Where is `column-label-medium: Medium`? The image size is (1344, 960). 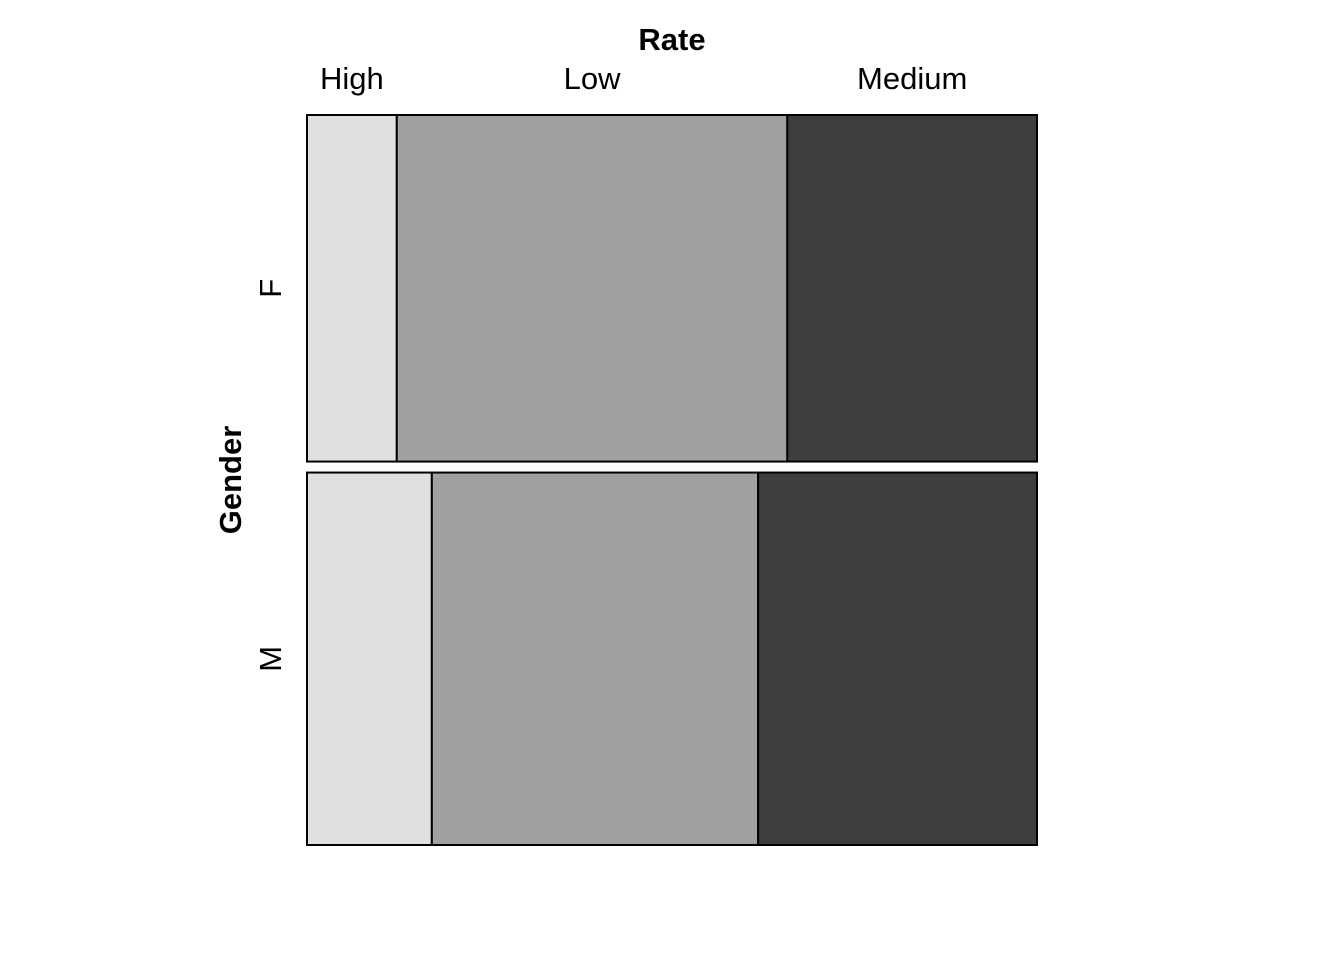
column-label-medium: Medium is located at coordinates (912, 78).